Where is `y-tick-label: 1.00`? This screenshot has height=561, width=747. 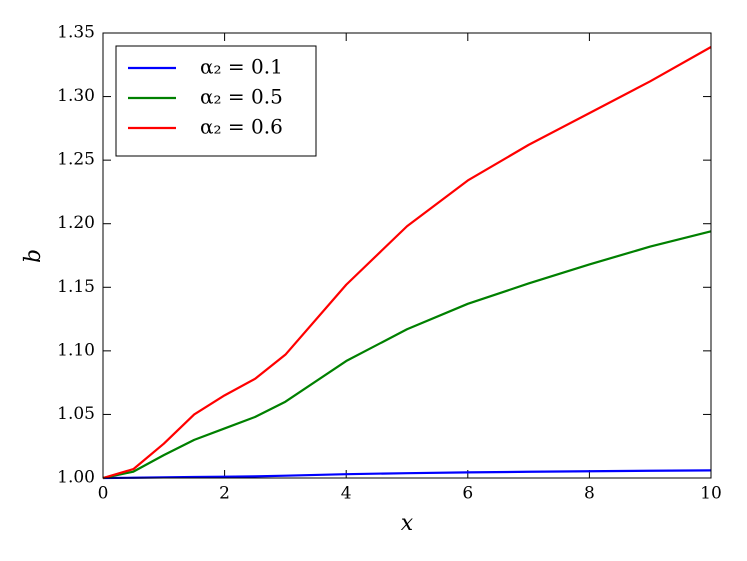
y-tick-label: 1.00 is located at coordinates (76, 478).